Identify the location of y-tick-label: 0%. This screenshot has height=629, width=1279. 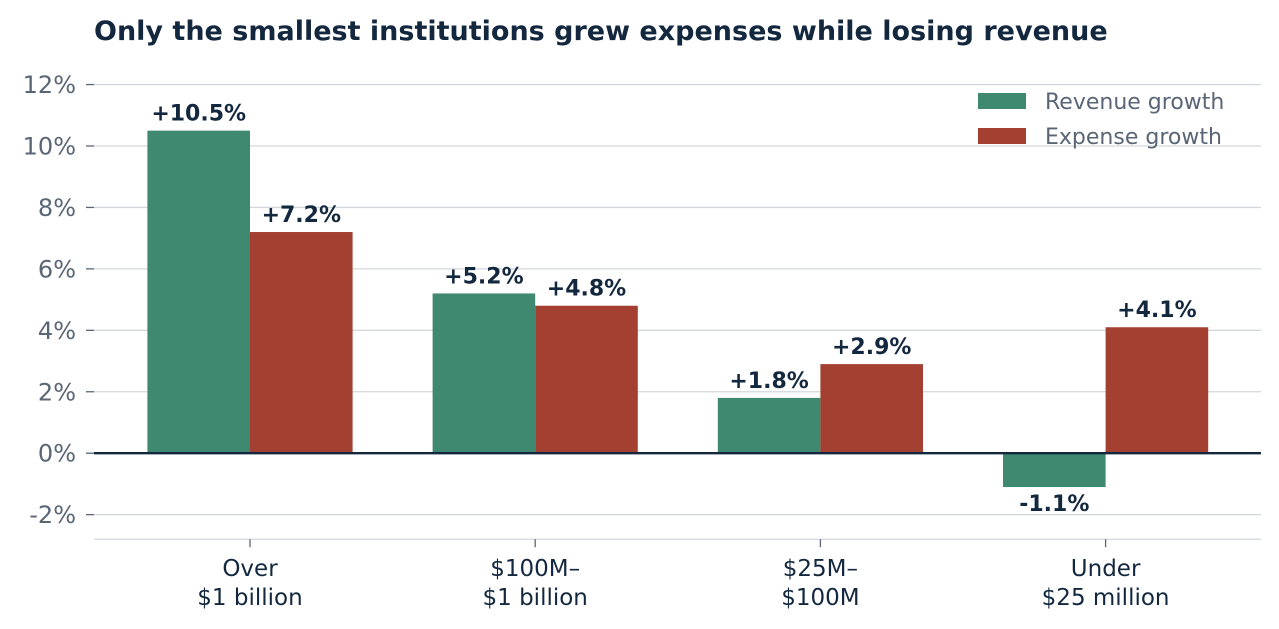
(57, 454).